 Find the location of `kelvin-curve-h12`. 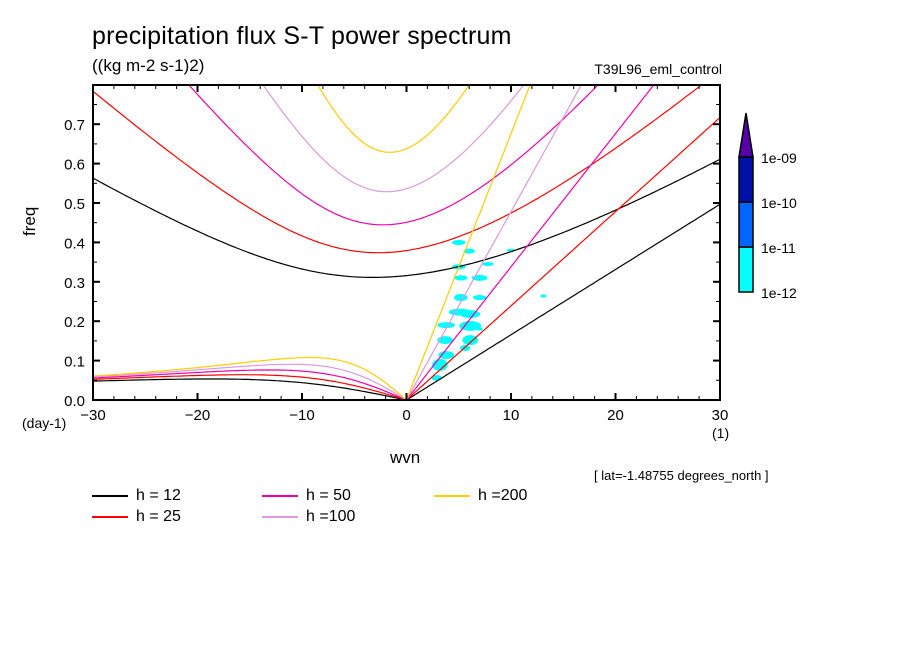

kelvin-curve-h12 is located at coordinates (563, 301).